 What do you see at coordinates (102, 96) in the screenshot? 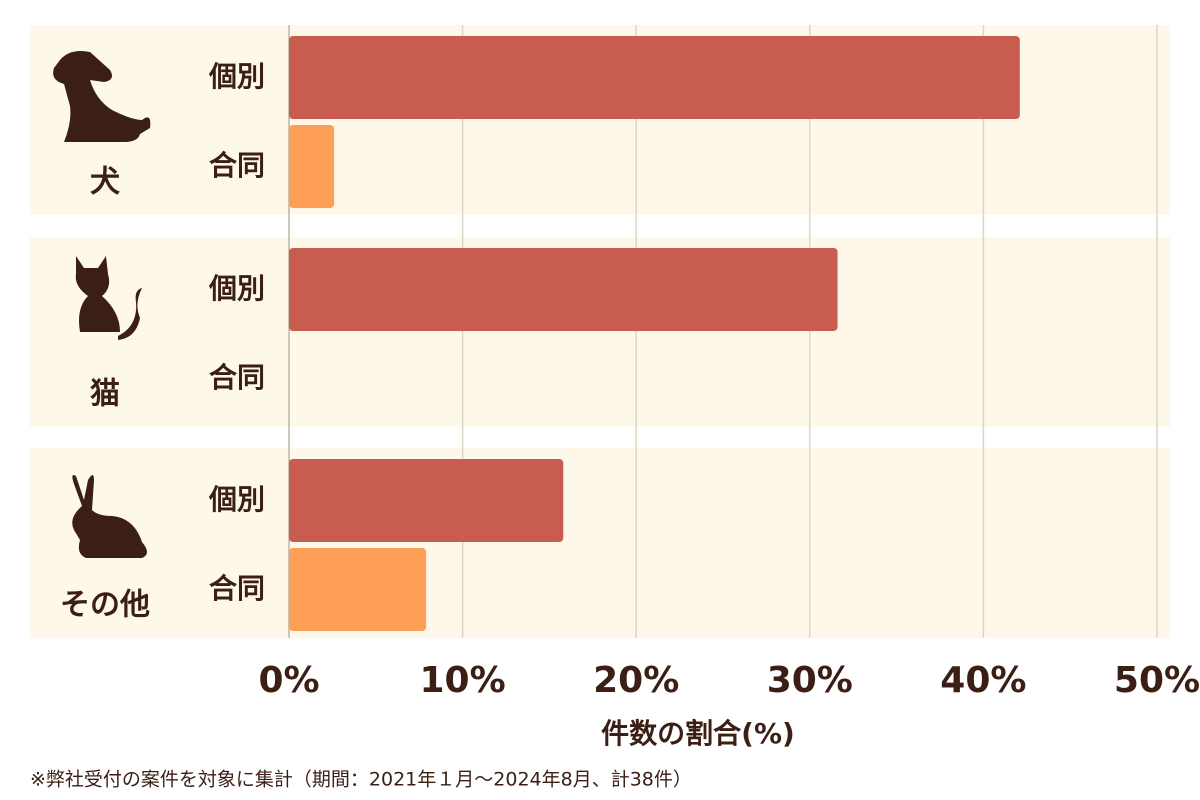
I see `dog-icon` at bounding box center [102, 96].